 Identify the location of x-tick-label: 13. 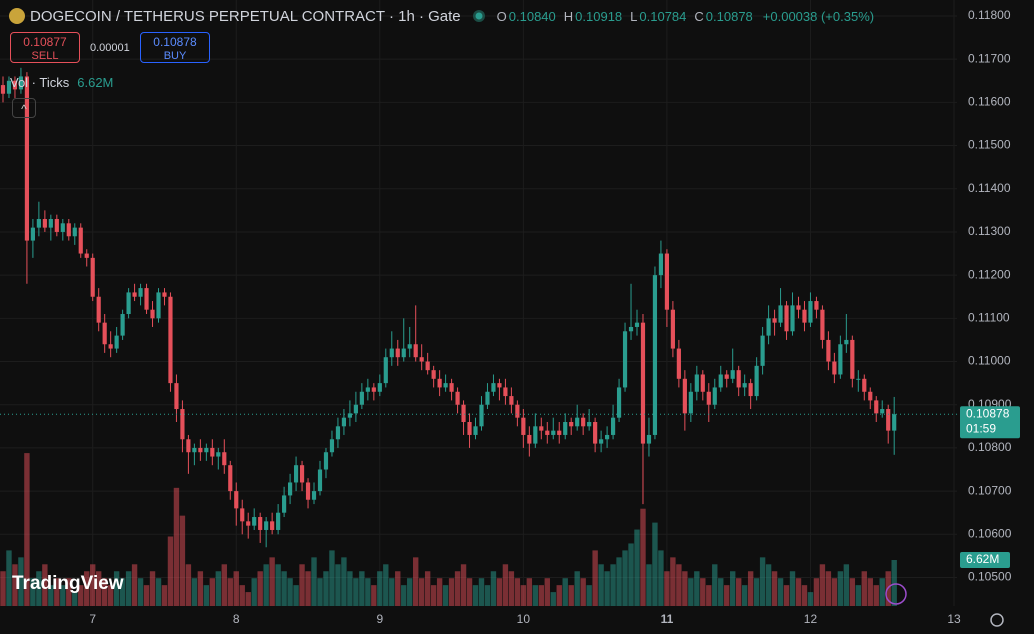
(954, 619).